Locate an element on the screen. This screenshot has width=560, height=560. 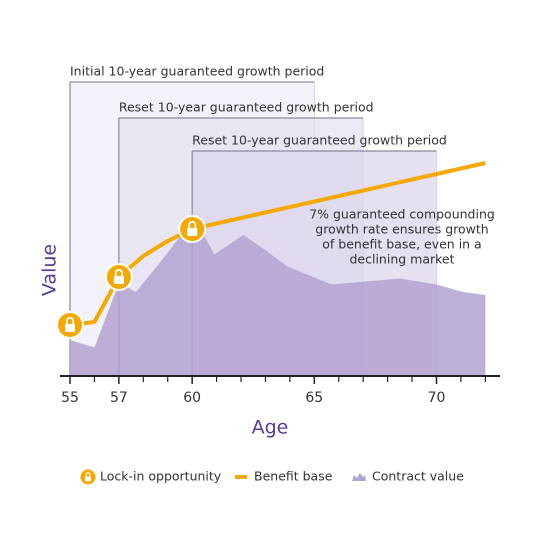
legend-lock-icon is located at coordinates (88, 477).